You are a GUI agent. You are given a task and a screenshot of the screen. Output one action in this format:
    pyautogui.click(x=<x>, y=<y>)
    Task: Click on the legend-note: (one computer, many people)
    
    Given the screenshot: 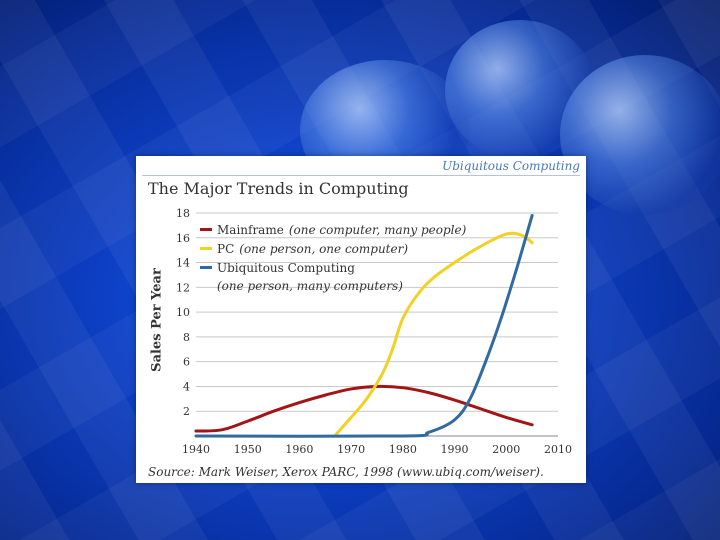 What is the action you would take?
    pyautogui.click(x=377, y=229)
    